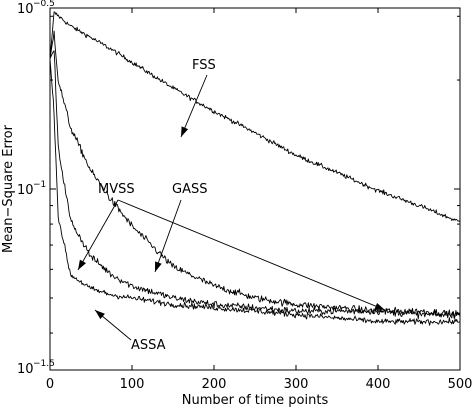  I want to click on mvss-left-arrow-head, so click(82, 264).